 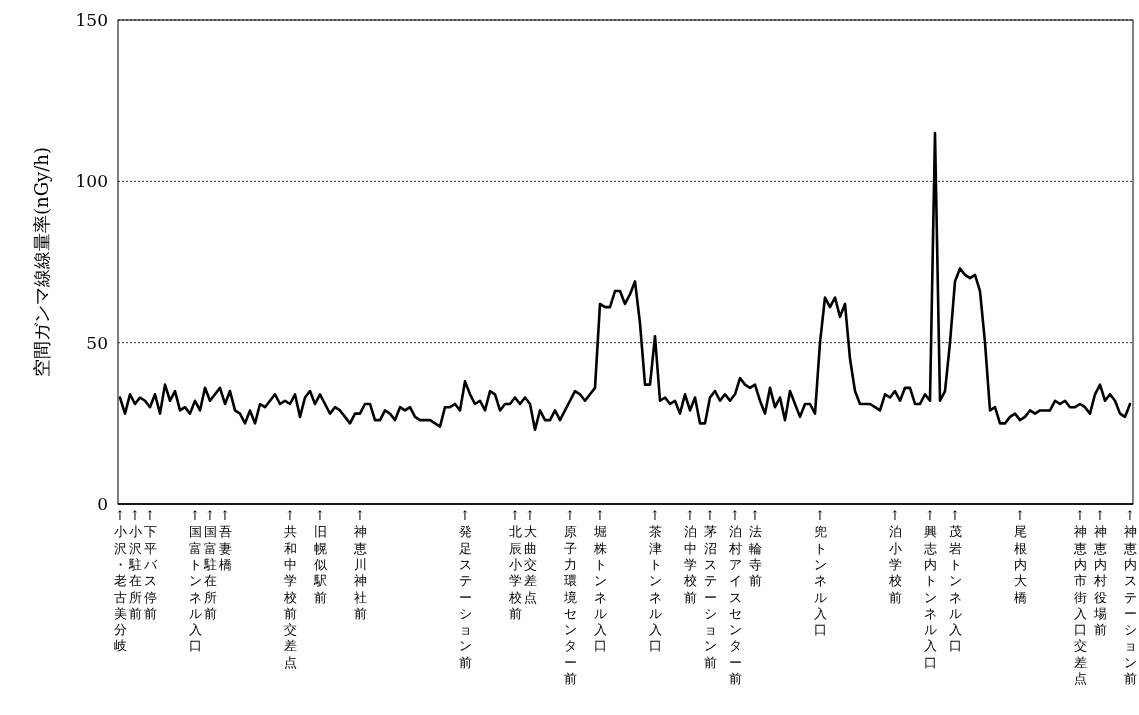 What do you see at coordinates (97, 342) in the screenshot?
I see `y-tick-label: 50` at bounding box center [97, 342].